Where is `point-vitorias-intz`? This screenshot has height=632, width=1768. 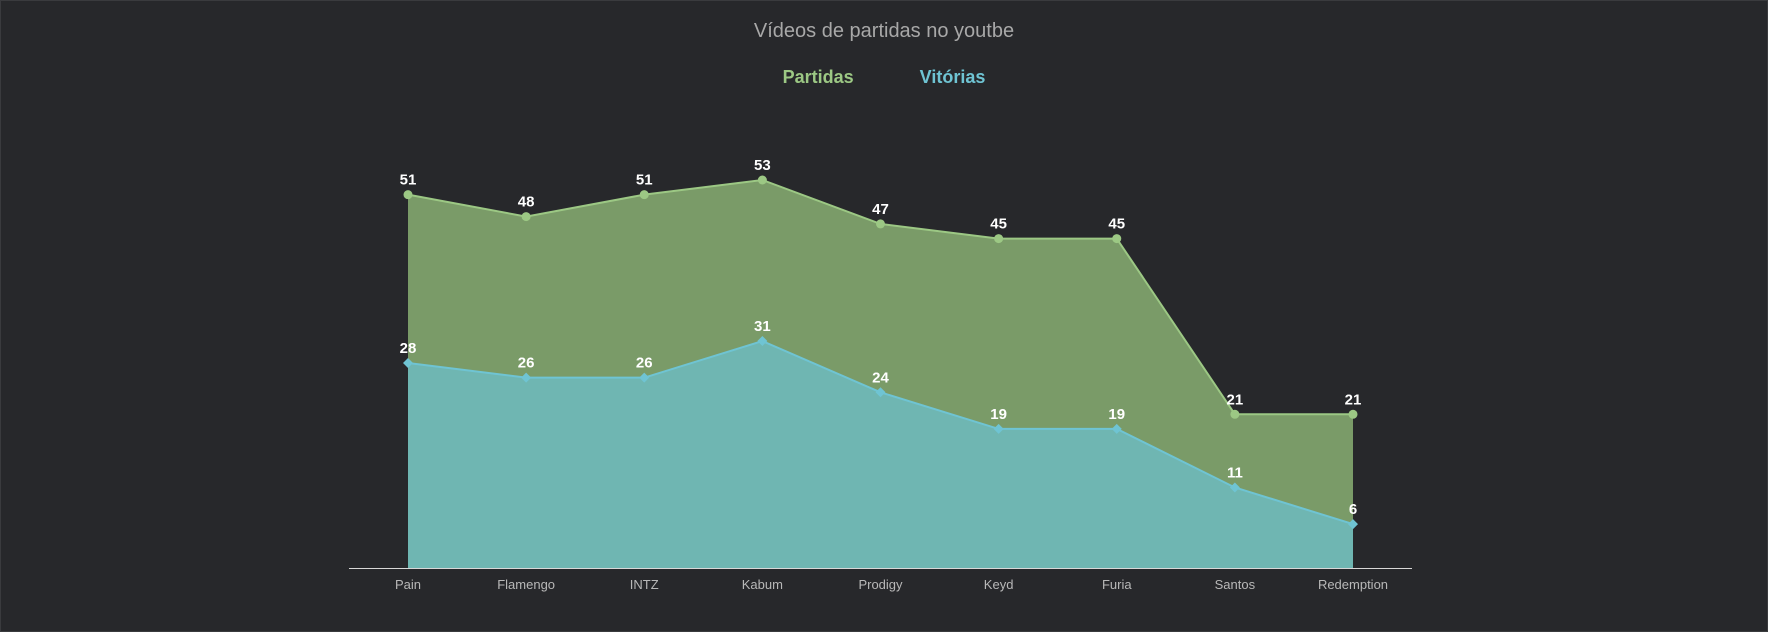
point-vitorias-intz is located at coordinates (644, 377).